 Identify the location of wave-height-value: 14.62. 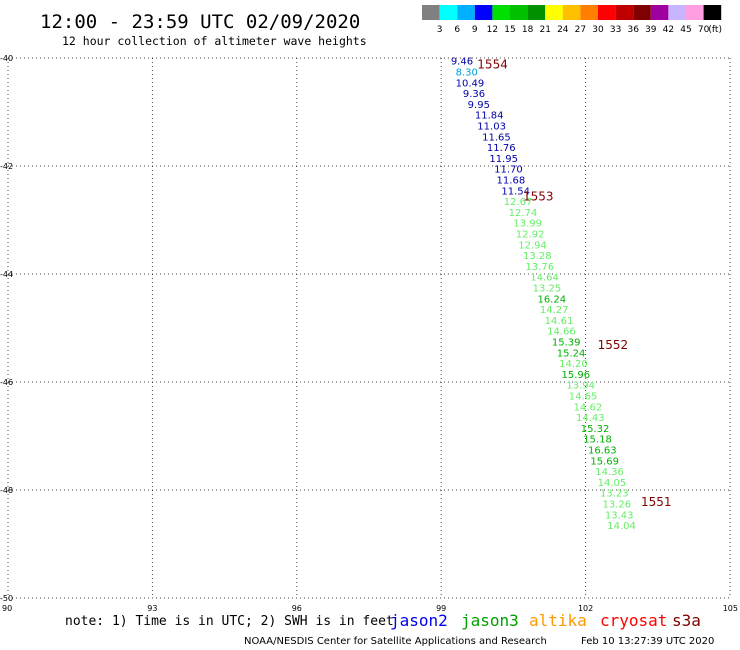
(588, 407).